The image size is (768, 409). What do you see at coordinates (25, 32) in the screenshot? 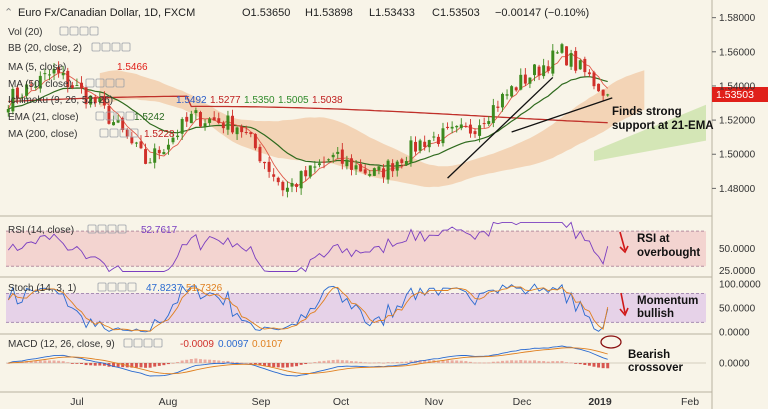
I see `legend-vol: Vol (20)` at bounding box center [25, 32].